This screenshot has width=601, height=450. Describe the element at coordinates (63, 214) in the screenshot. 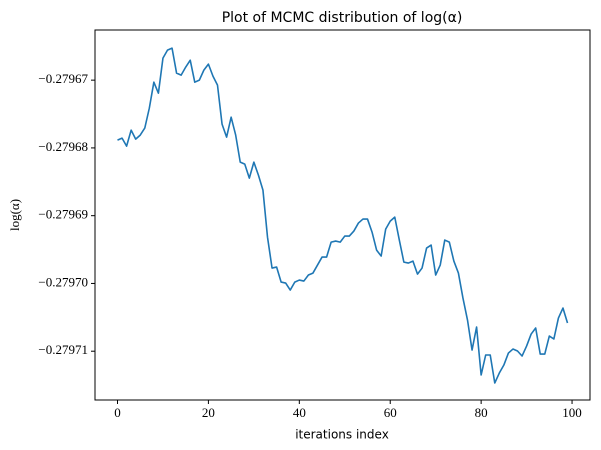

I see `y-tick-label: −0.27969` at that location.